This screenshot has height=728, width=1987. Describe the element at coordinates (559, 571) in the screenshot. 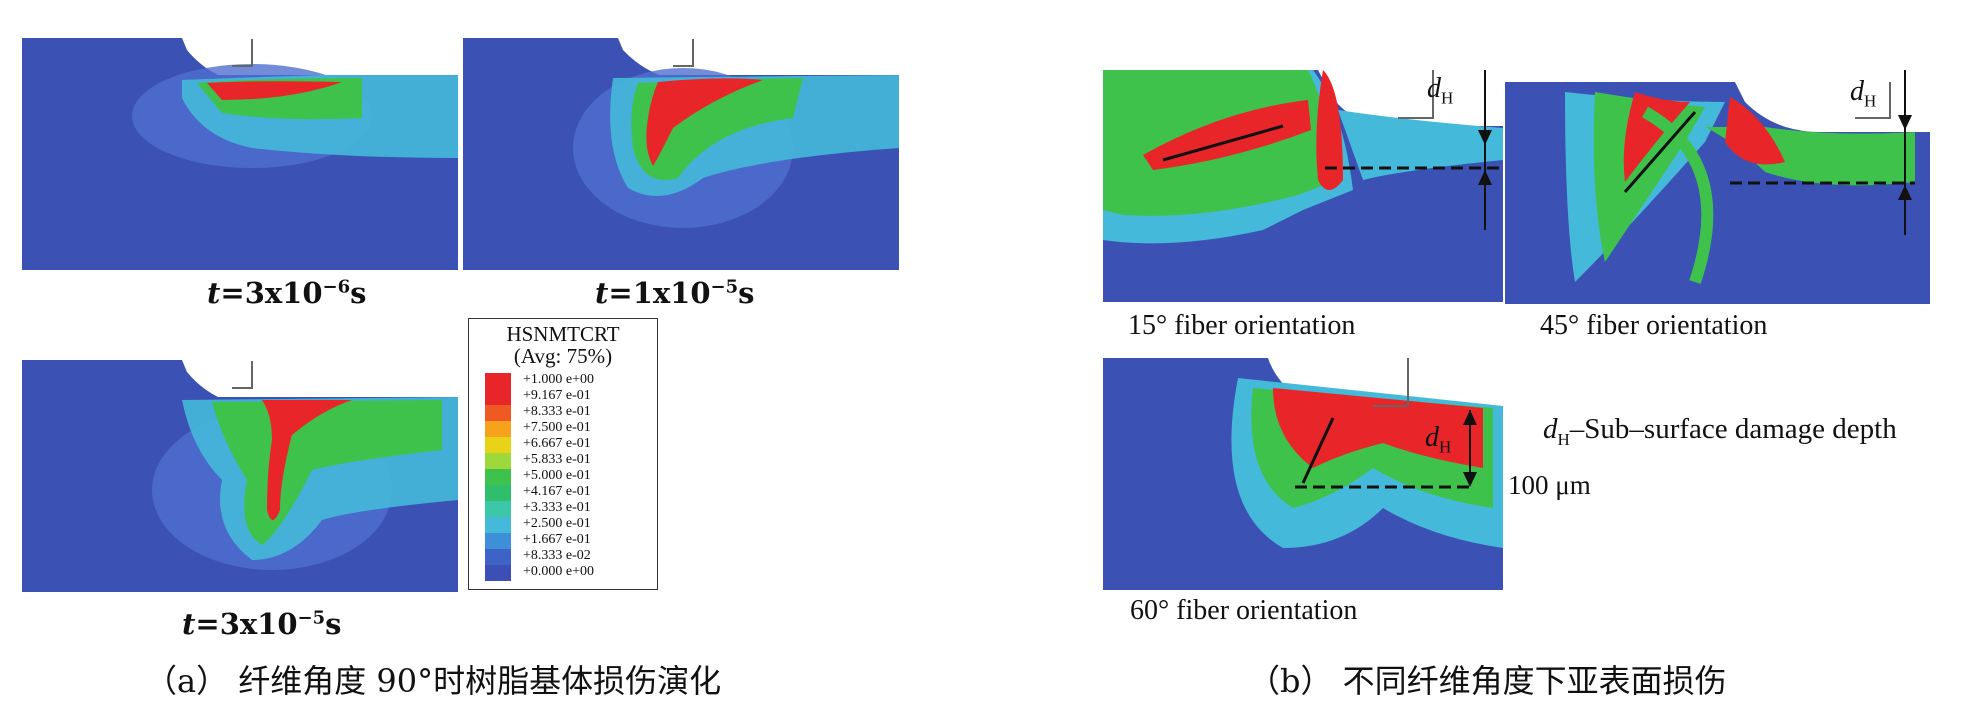

I see `legend-value: +0.000 e+00` at that location.